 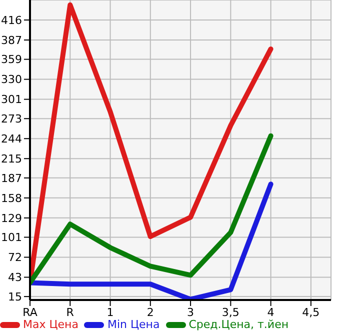 I want to click on y-tick-label: 158, so click(x=11, y=198).